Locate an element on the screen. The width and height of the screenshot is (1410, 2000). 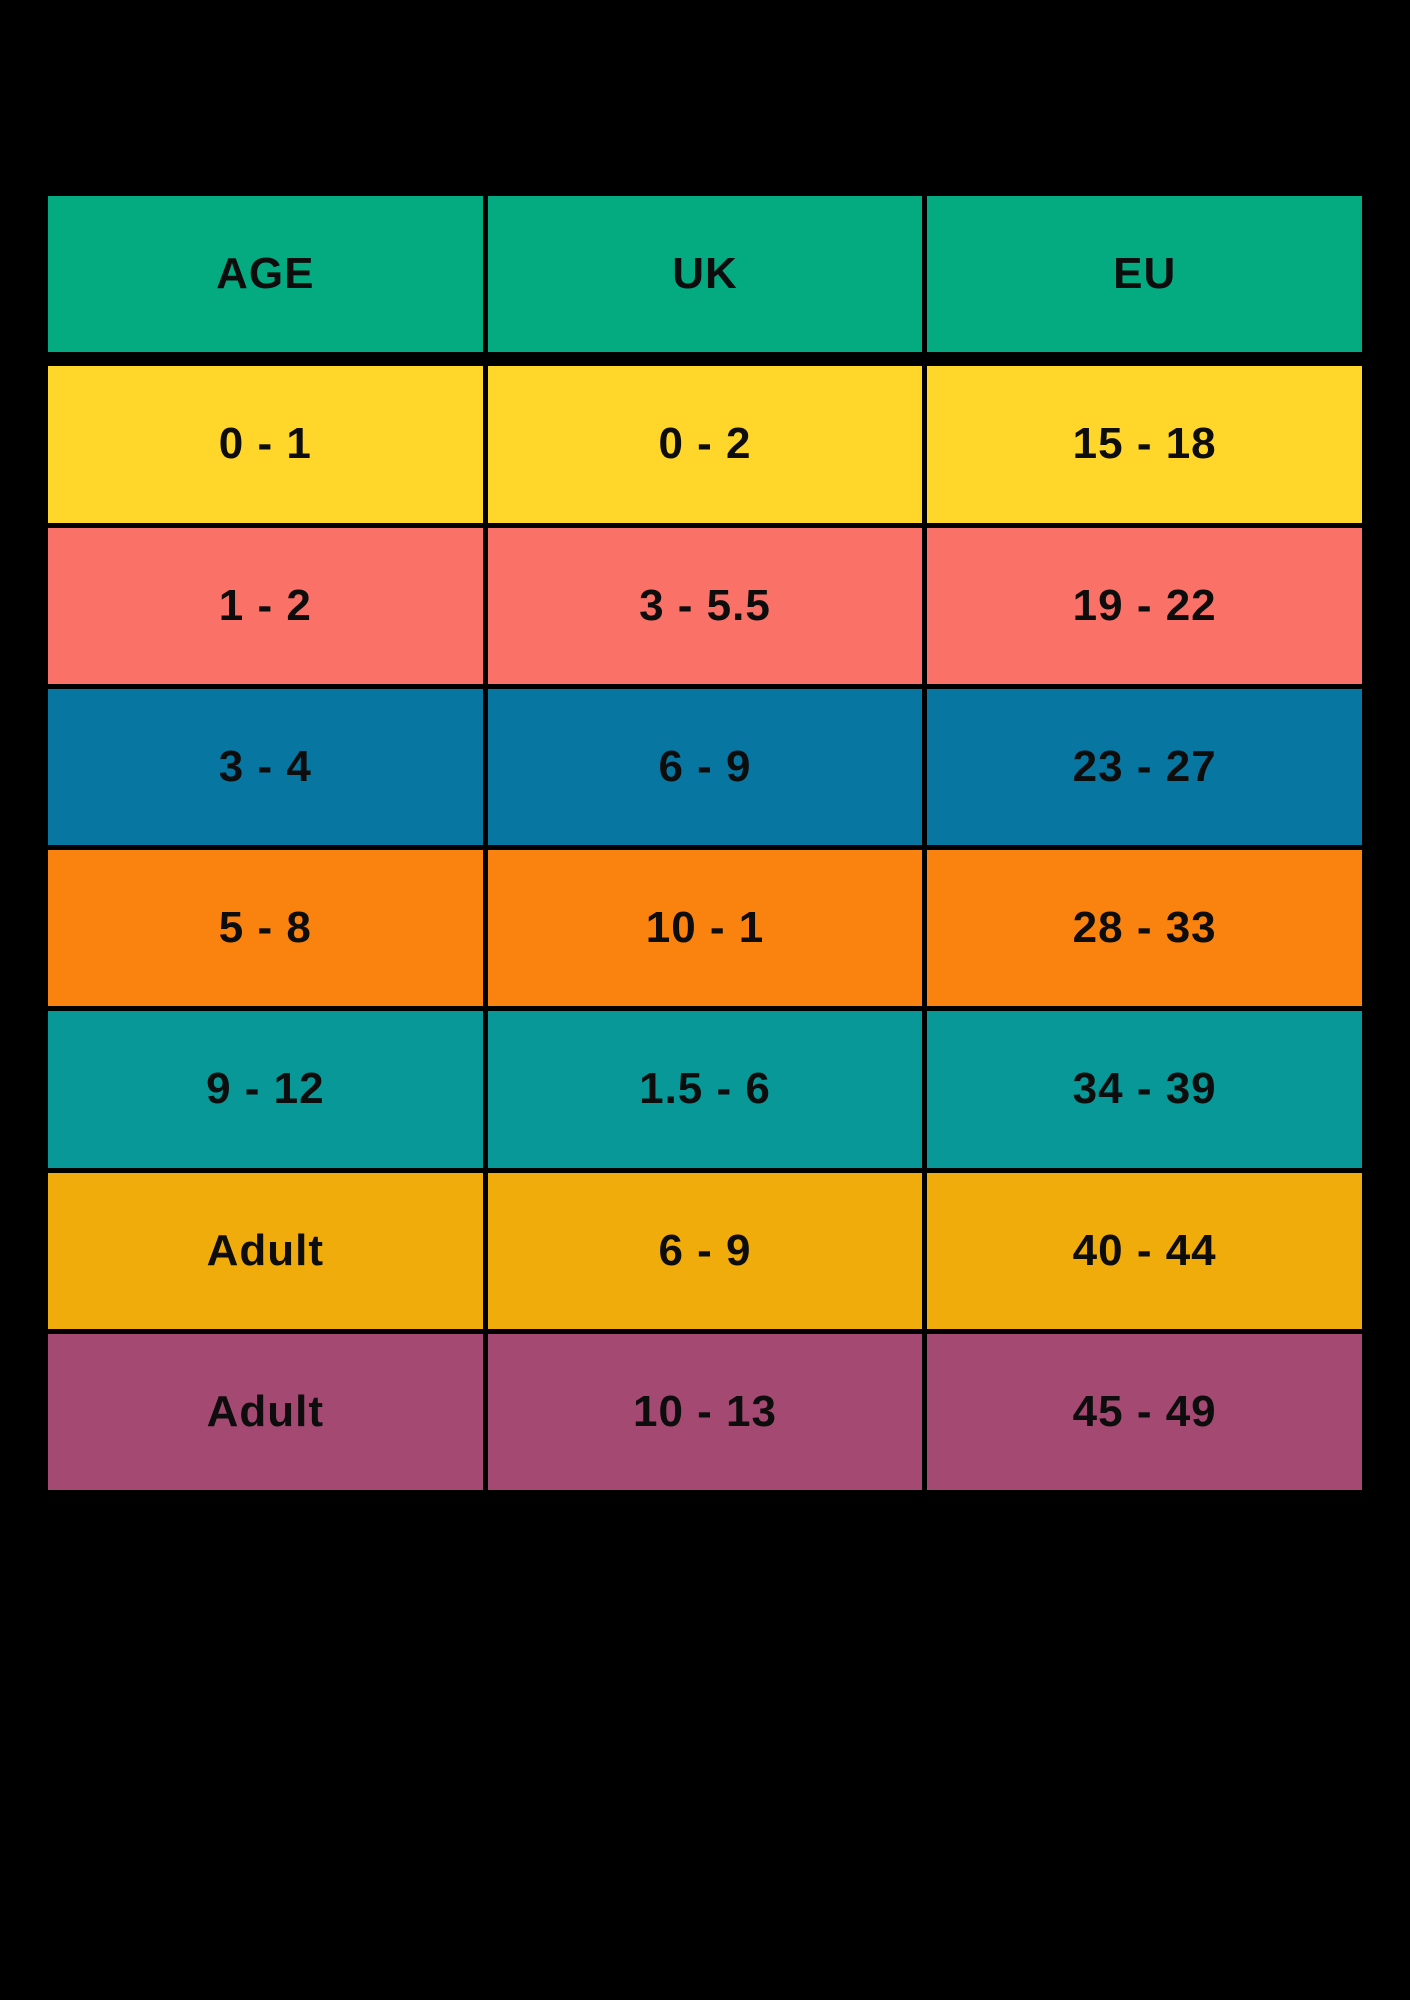
uk-cell: 10 - 1 is located at coordinates (705, 928).